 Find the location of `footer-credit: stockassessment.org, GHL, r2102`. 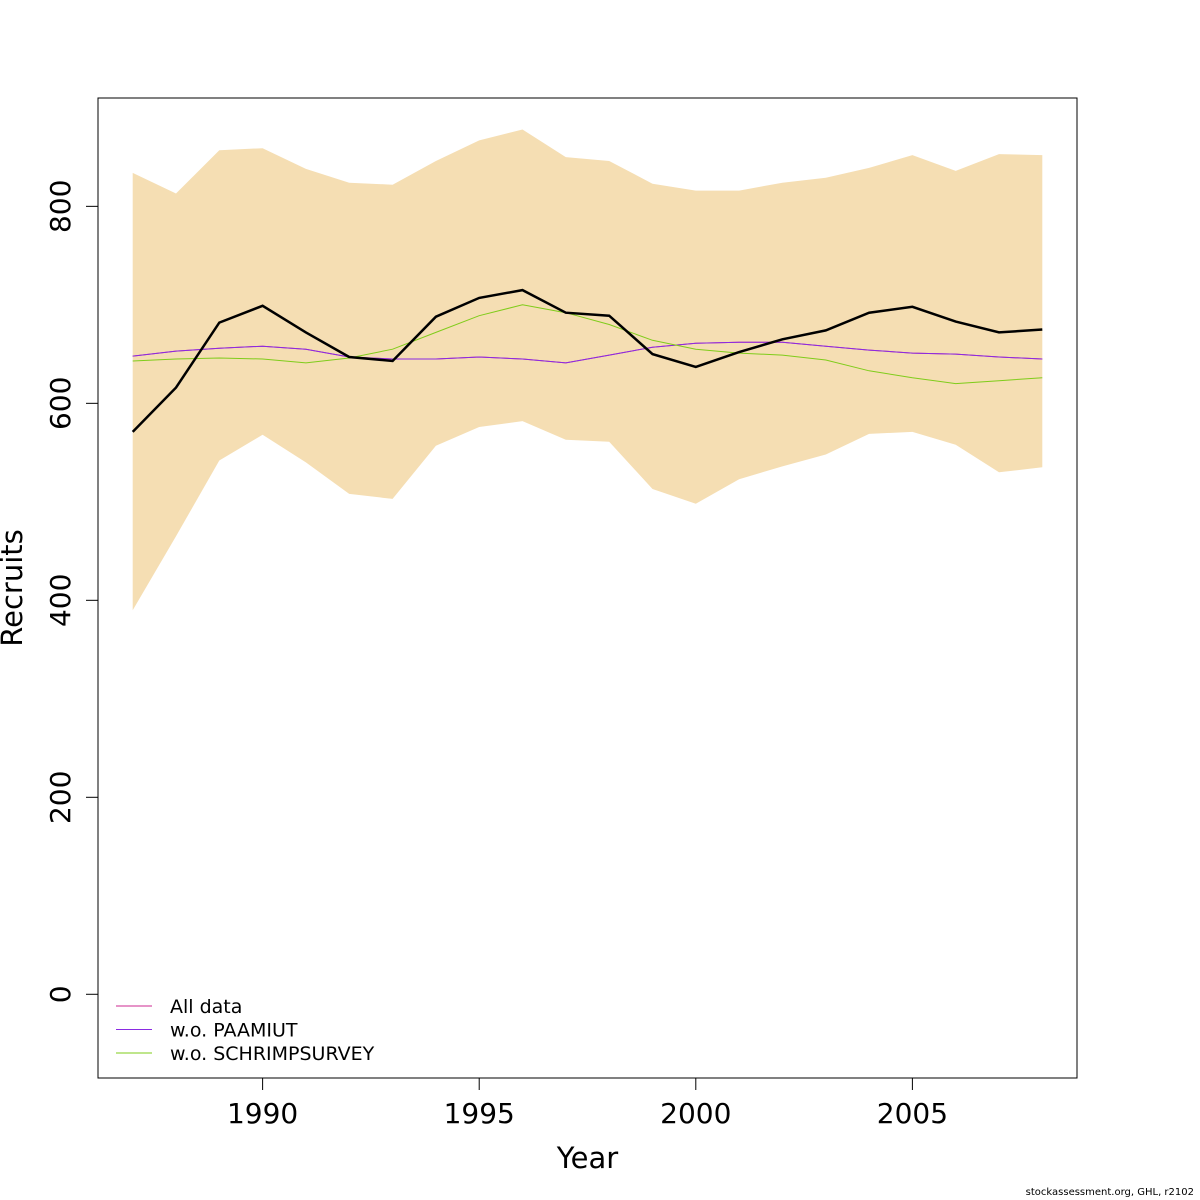

footer-credit: stockassessment.org, GHL, r2102 is located at coordinates (1109, 1192).